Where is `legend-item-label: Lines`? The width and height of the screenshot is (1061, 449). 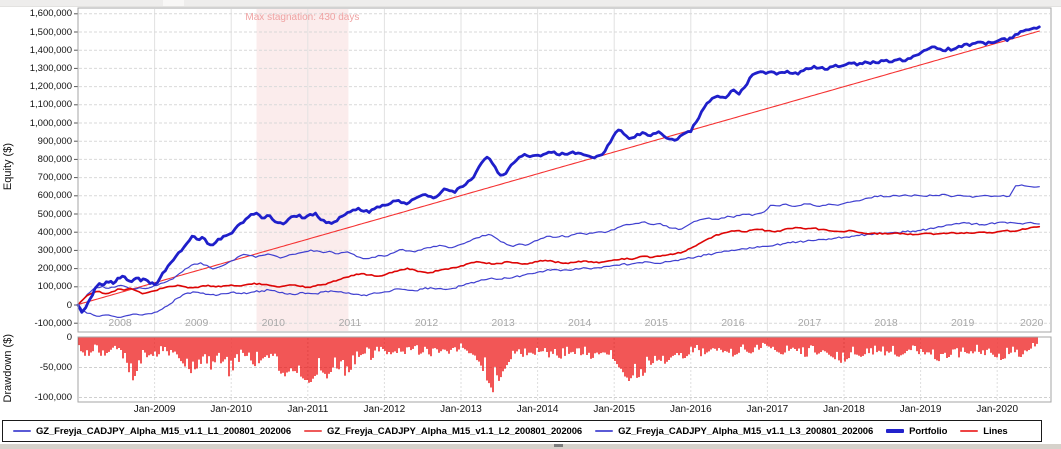 legend-item-label: Lines is located at coordinates (995, 431).